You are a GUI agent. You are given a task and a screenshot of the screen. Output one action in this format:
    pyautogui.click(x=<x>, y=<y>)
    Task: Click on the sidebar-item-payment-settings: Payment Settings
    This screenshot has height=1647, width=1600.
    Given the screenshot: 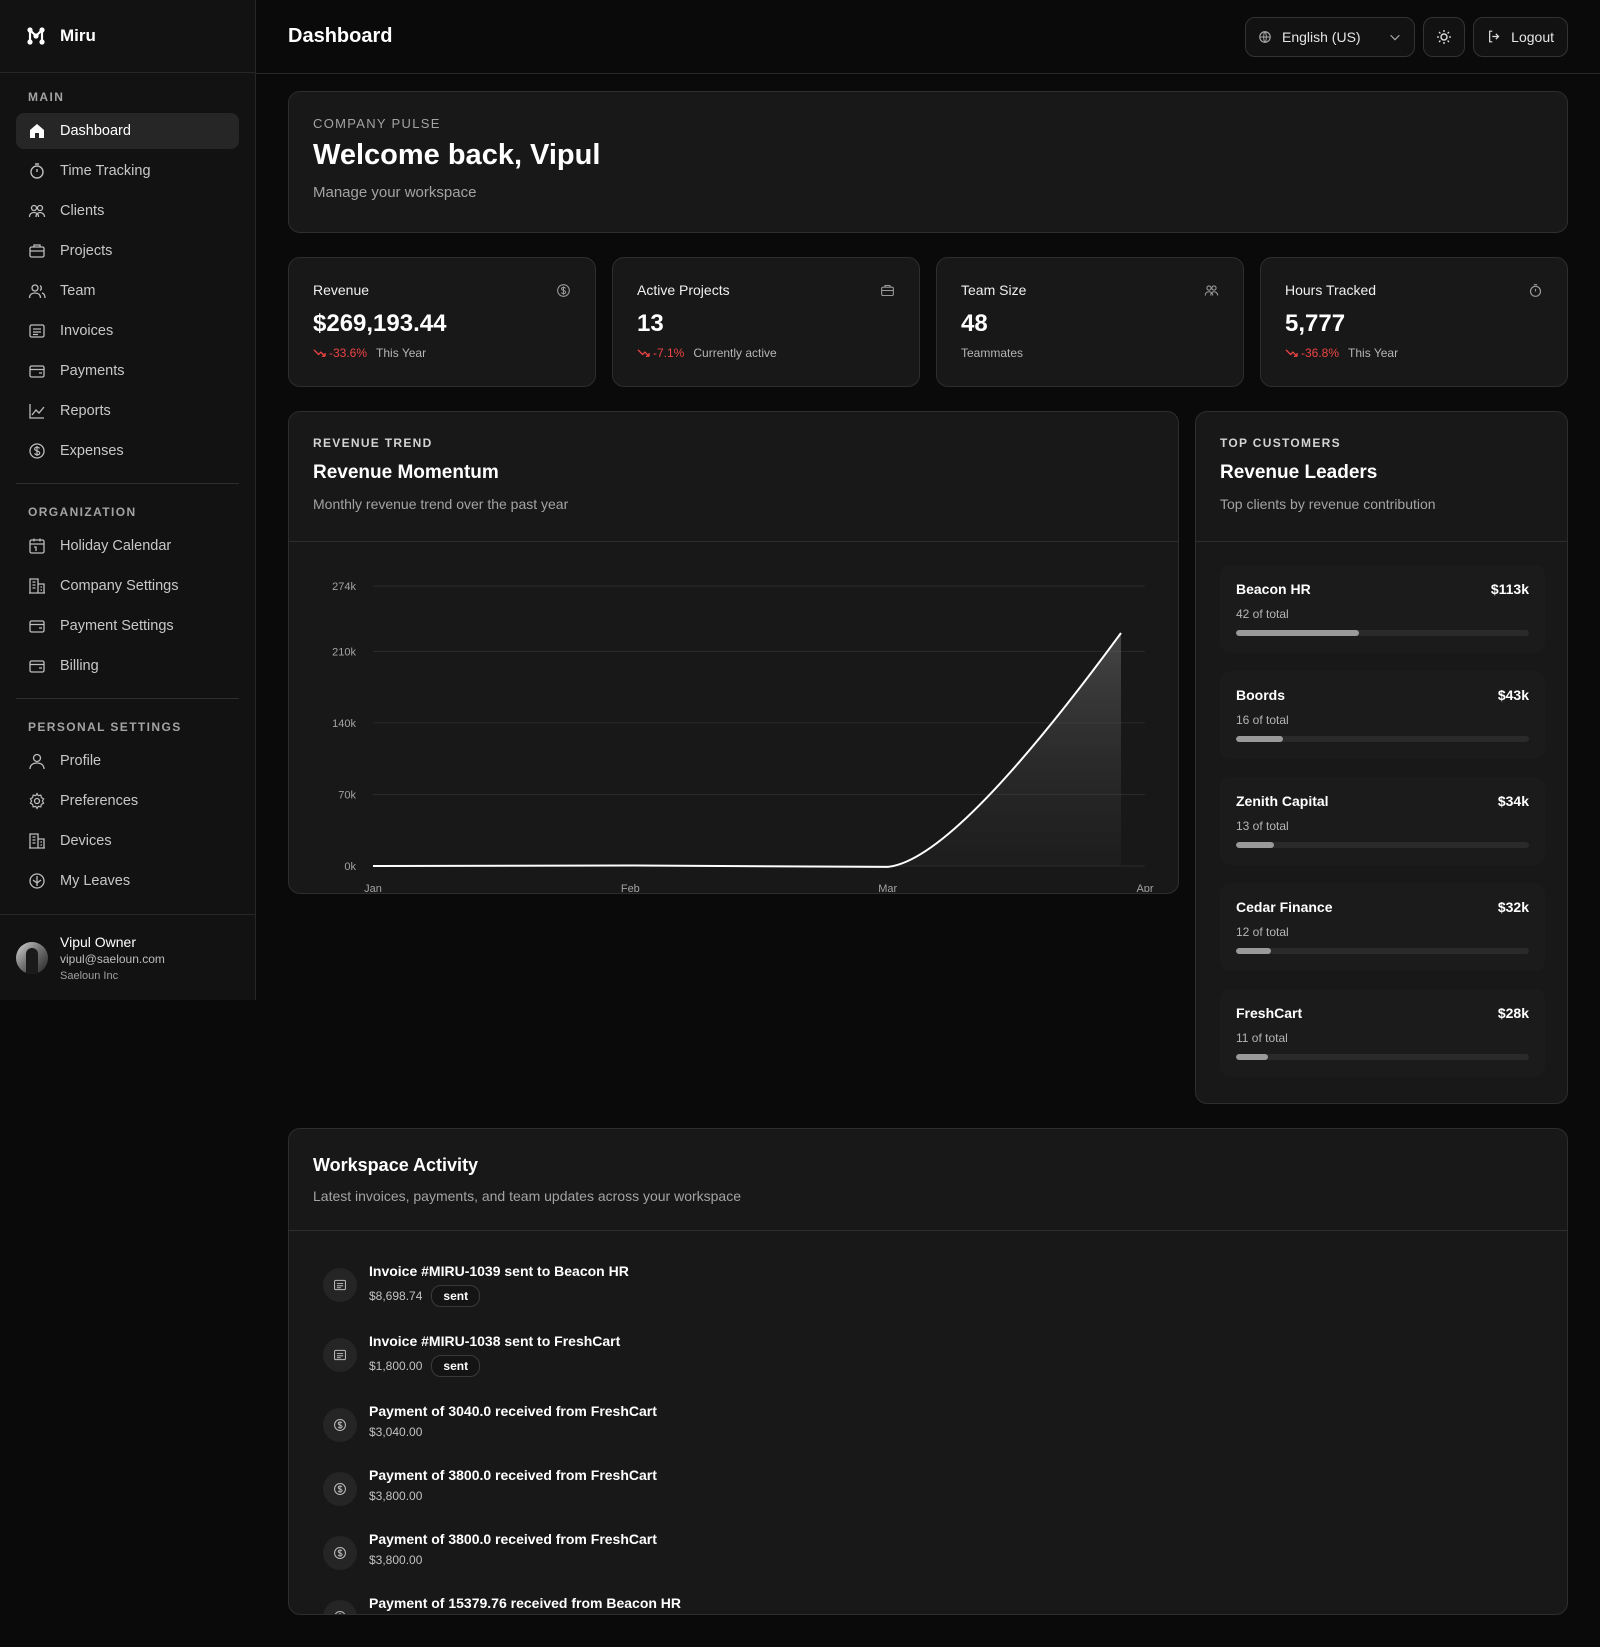 What is the action you would take?
    pyautogui.click(x=127, y=626)
    